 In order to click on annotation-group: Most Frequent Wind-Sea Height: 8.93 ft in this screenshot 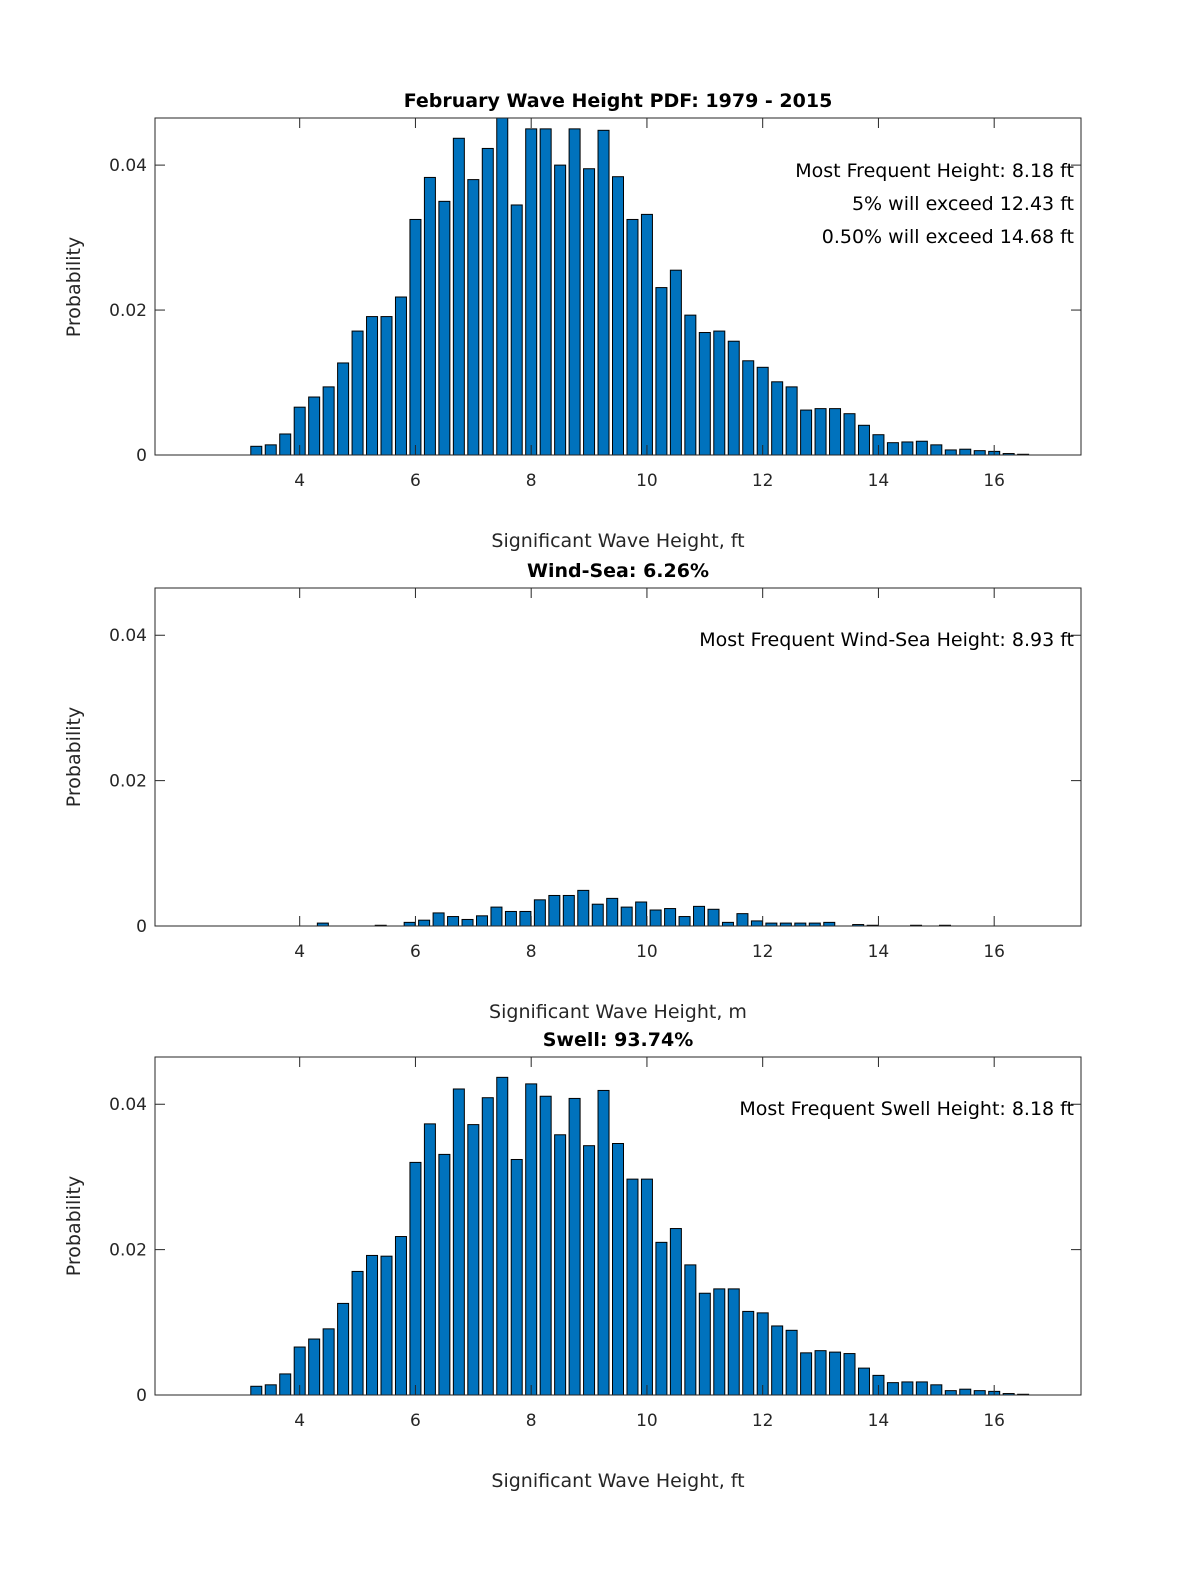, I will do `click(886, 640)`.